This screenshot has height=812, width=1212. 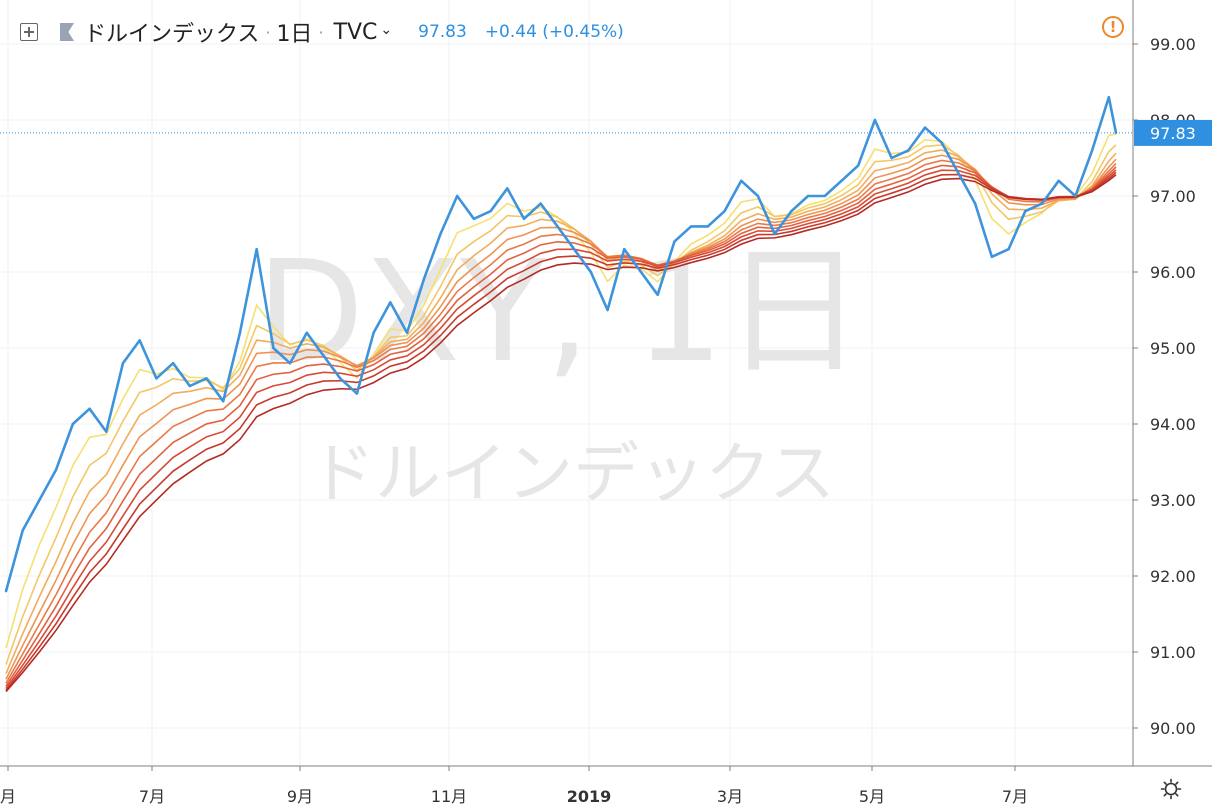 What do you see at coordinates (514, 786) in the screenshot?
I see `time-axis: 月 7月 9月 11月 2019 3月 5月 7月` at bounding box center [514, 786].